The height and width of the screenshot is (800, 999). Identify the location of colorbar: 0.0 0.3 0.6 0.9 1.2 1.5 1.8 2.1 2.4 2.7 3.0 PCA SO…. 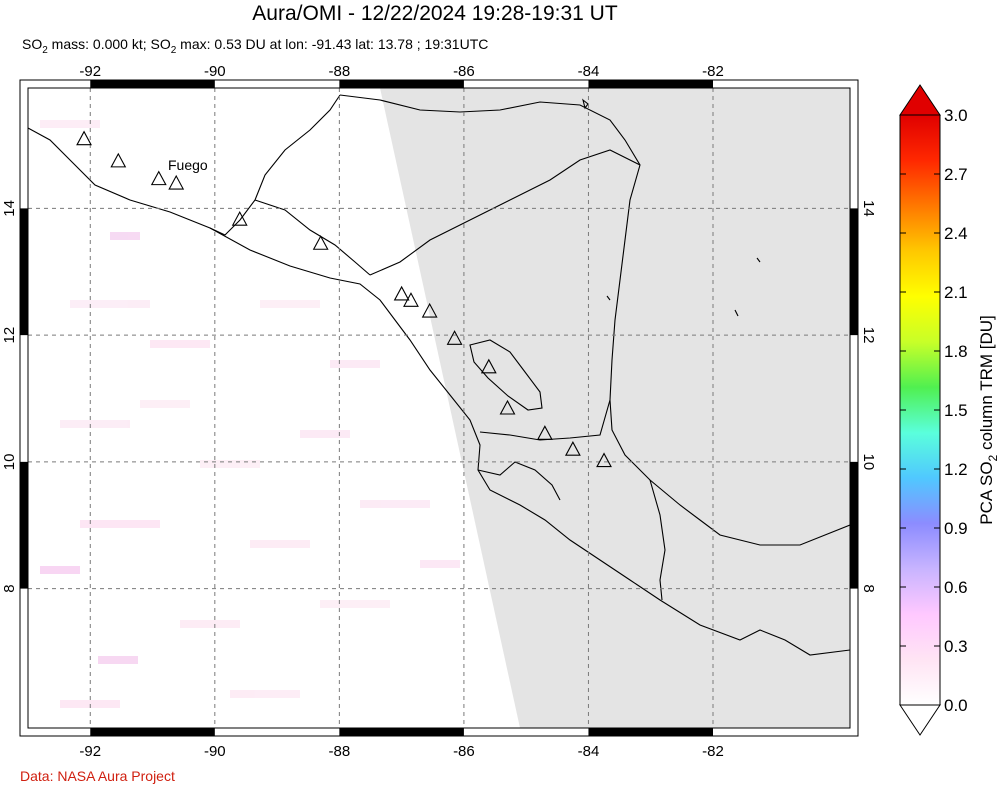
(949, 410).